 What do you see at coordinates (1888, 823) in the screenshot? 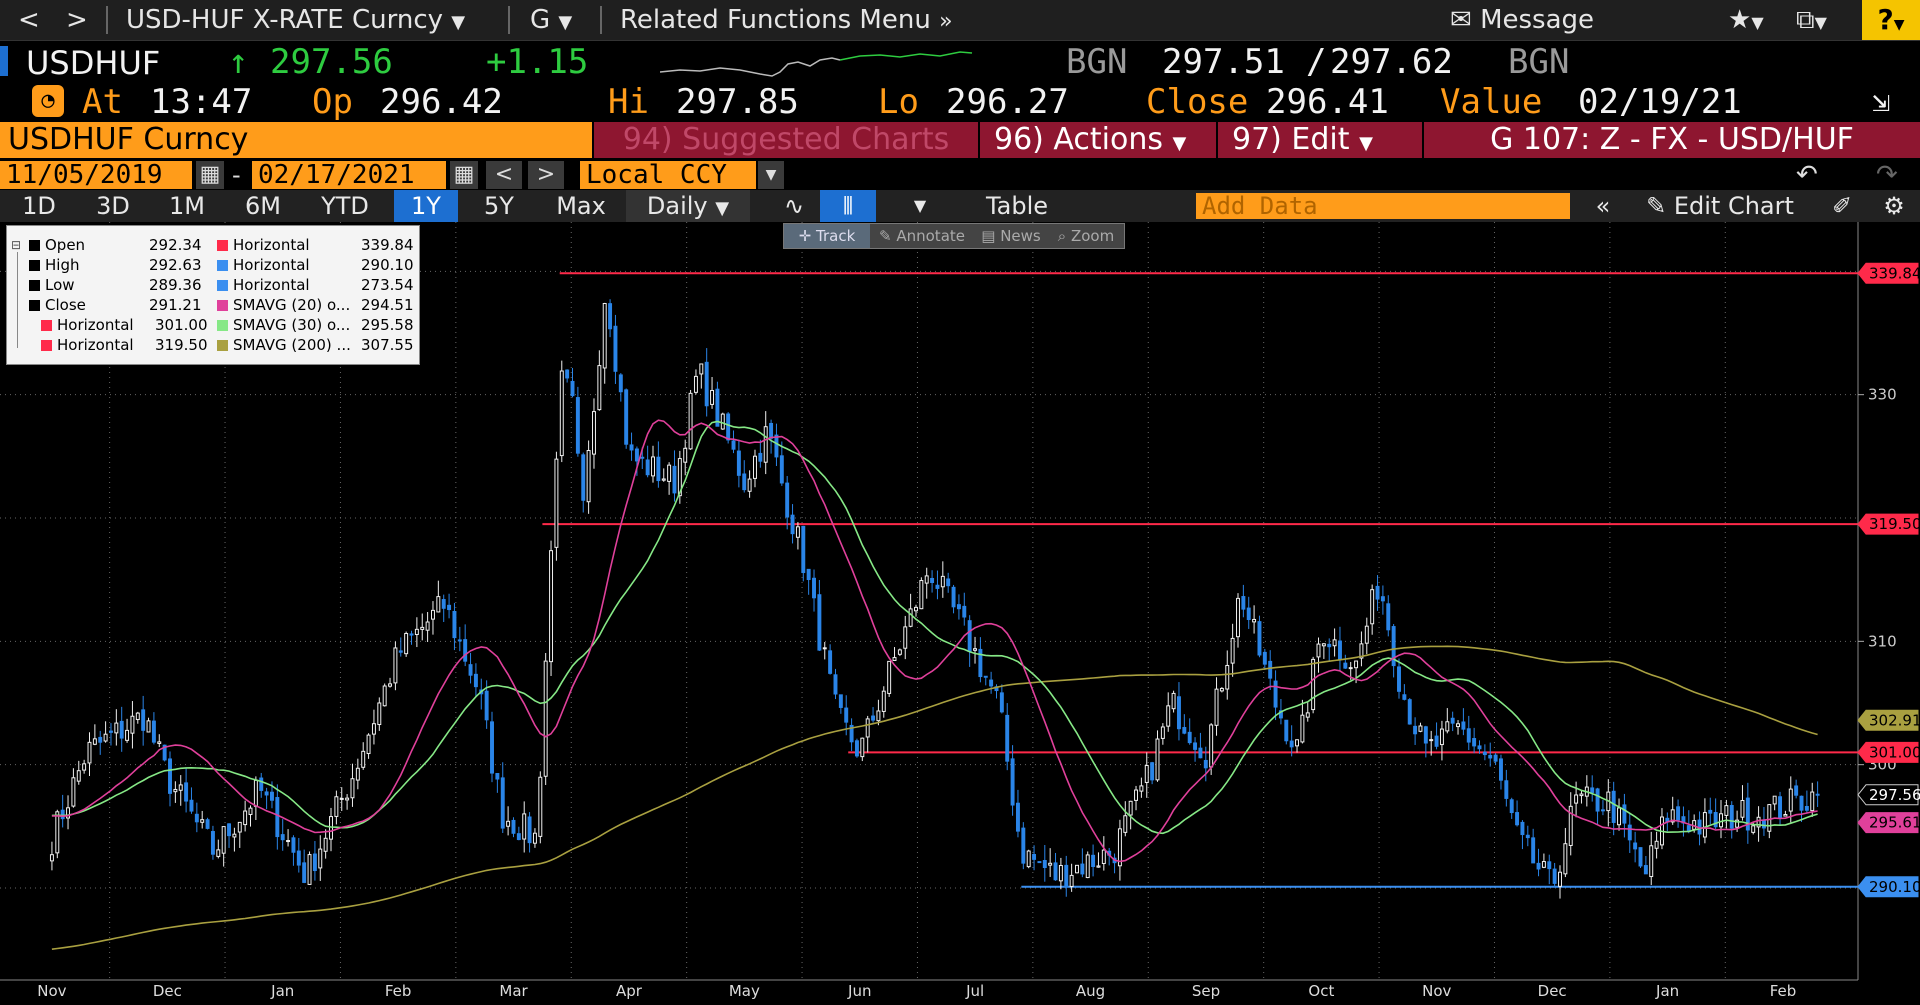
I see `price-tag: 295.61` at bounding box center [1888, 823].